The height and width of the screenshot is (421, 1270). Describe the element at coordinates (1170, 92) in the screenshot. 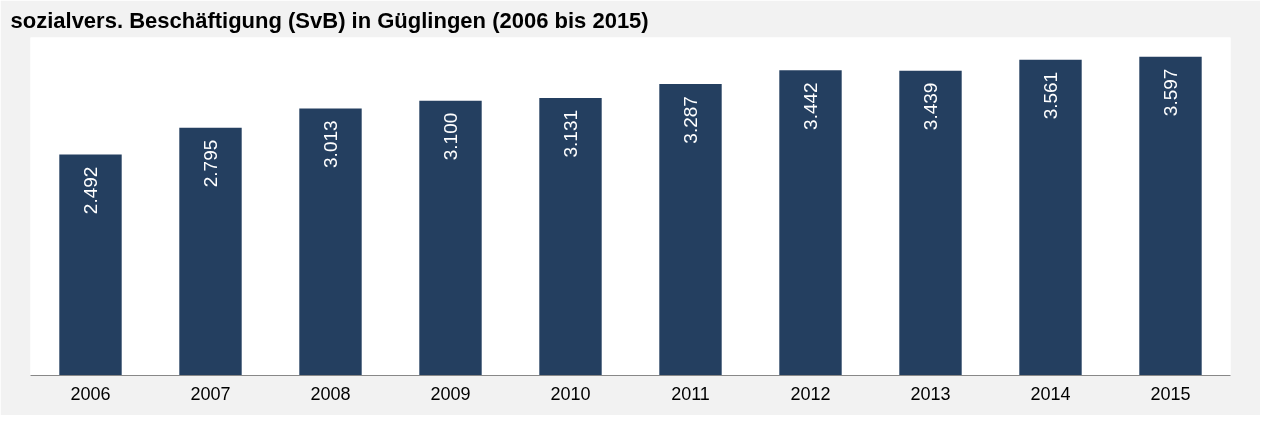

I see `data-label: 3.597` at that location.